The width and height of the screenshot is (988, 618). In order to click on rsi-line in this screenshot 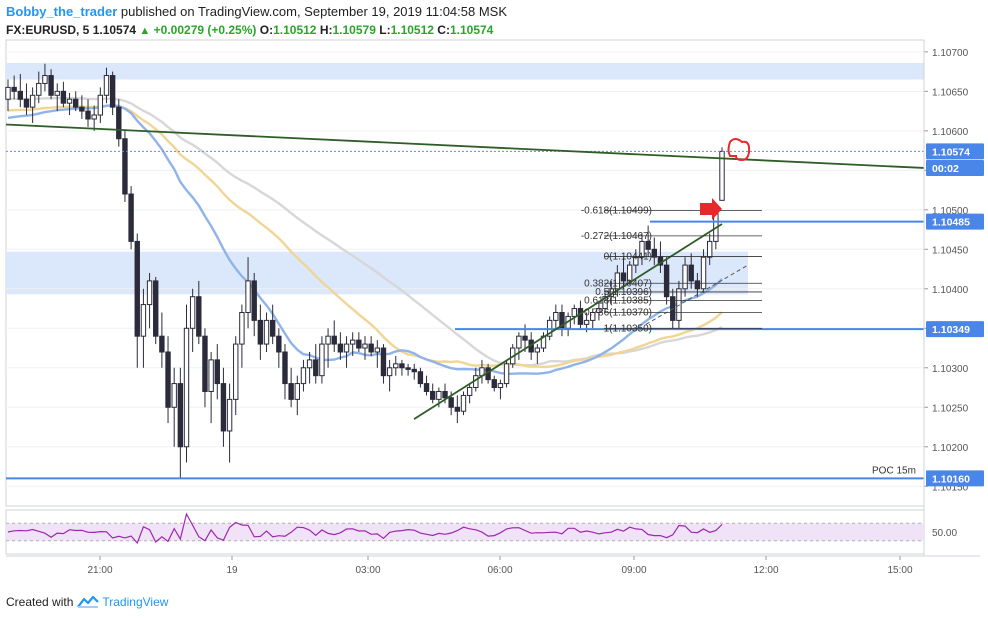, I will do `click(365, 528)`.